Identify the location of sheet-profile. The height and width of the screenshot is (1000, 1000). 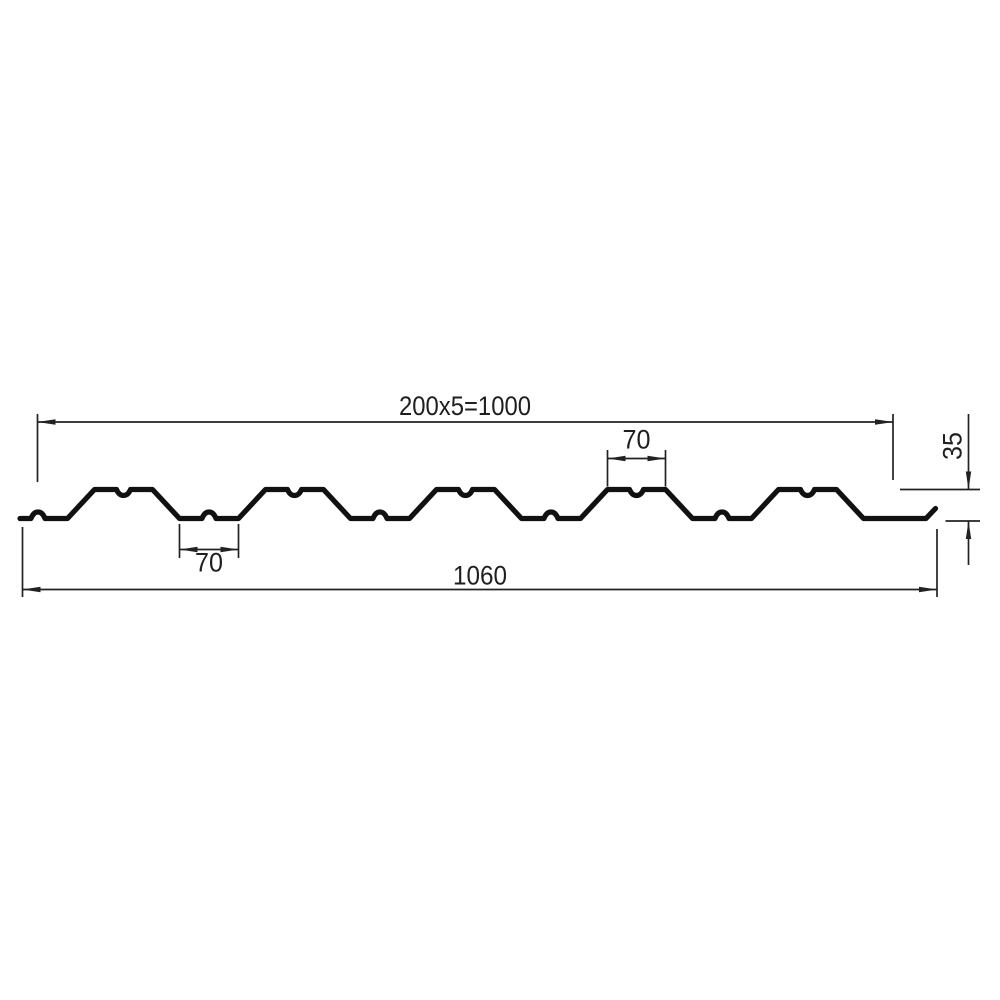
(478, 504).